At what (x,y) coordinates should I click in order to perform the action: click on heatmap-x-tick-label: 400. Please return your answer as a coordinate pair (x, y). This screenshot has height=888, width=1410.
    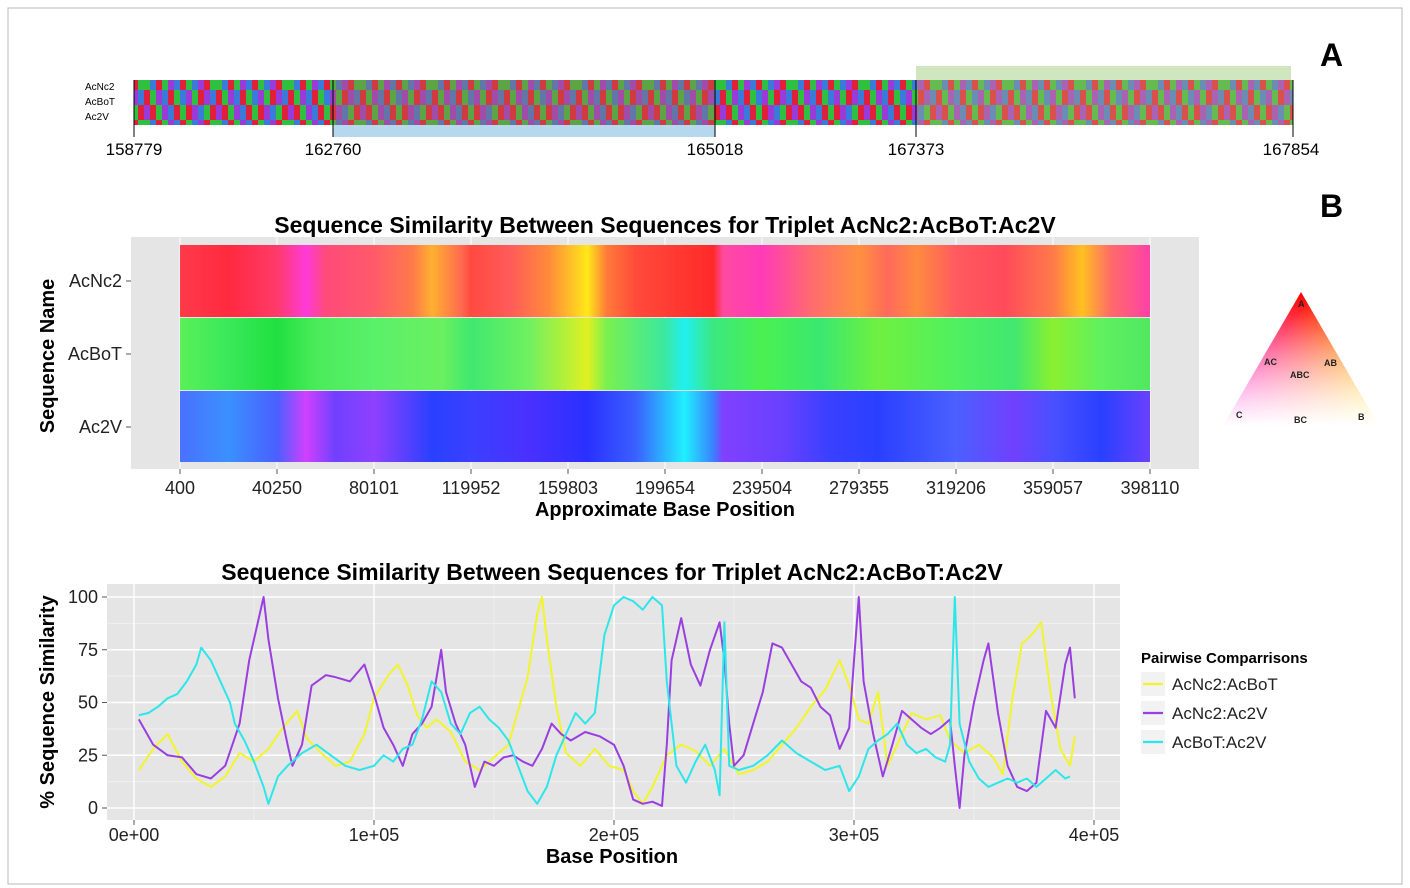
    Looking at the image, I should click on (180, 488).